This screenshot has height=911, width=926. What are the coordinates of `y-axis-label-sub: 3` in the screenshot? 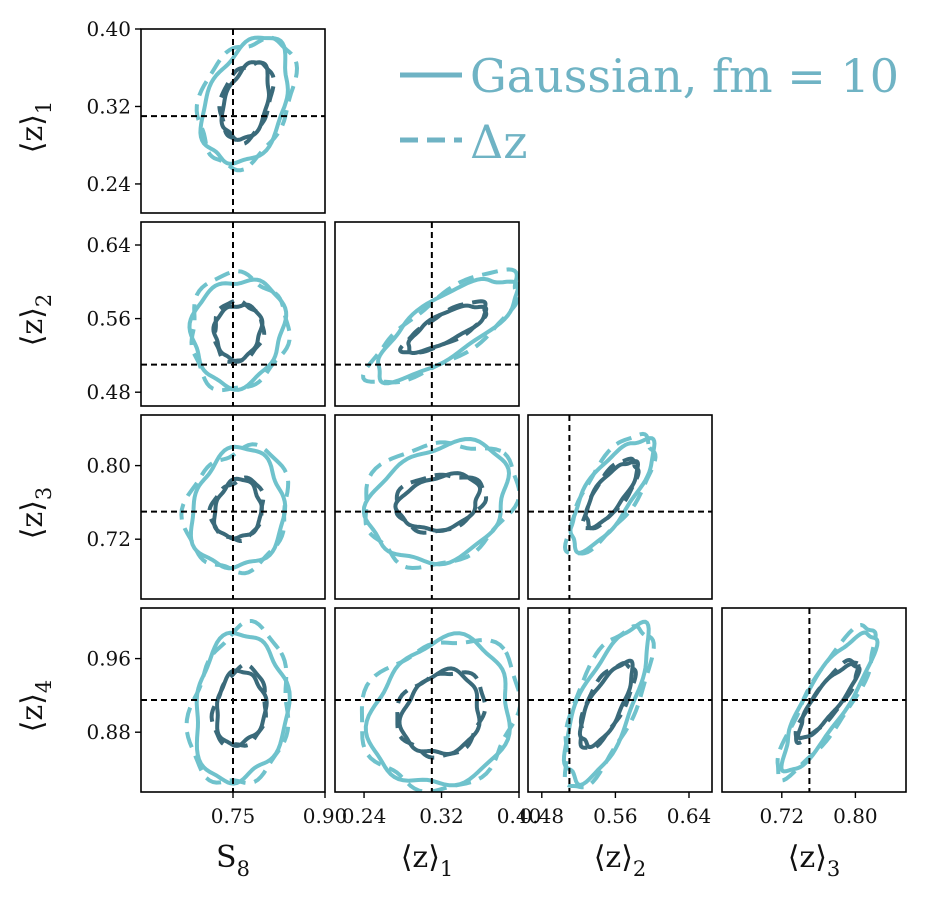 It's located at (44, 493).